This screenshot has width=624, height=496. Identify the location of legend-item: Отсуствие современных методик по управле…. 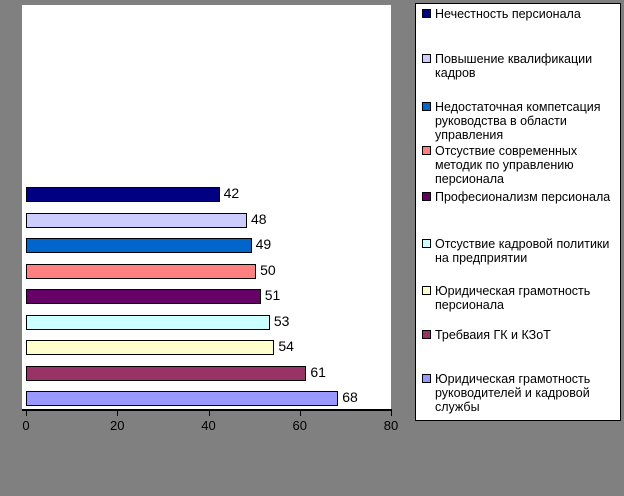
(499, 165).